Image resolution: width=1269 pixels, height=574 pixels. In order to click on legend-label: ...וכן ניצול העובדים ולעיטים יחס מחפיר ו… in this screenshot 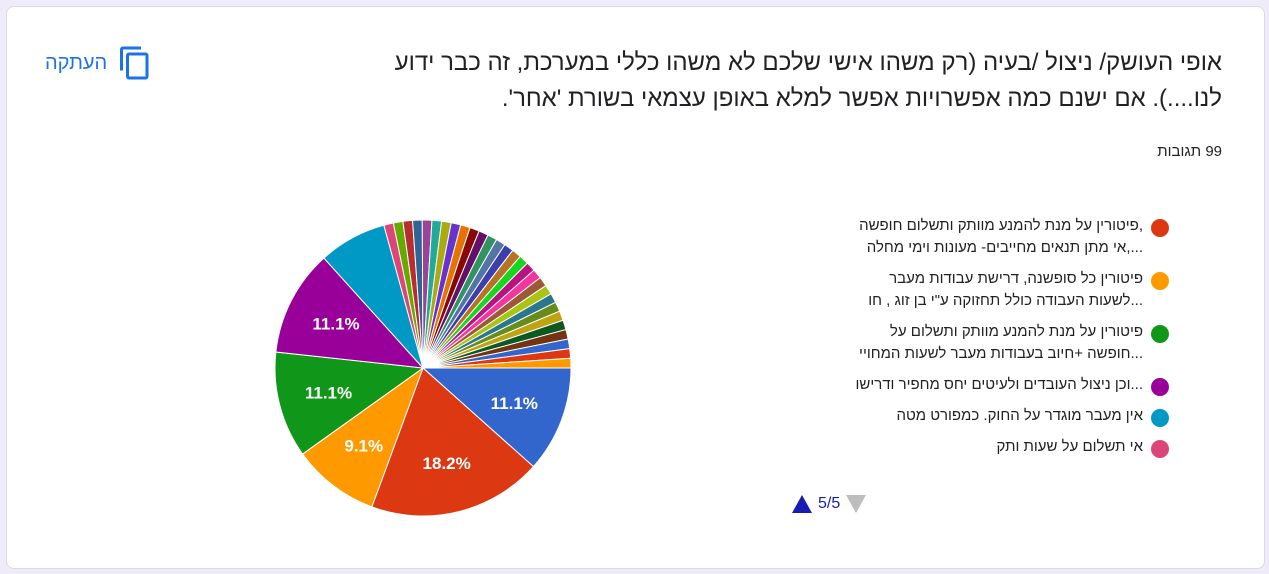, I will do `click(953, 385)`.